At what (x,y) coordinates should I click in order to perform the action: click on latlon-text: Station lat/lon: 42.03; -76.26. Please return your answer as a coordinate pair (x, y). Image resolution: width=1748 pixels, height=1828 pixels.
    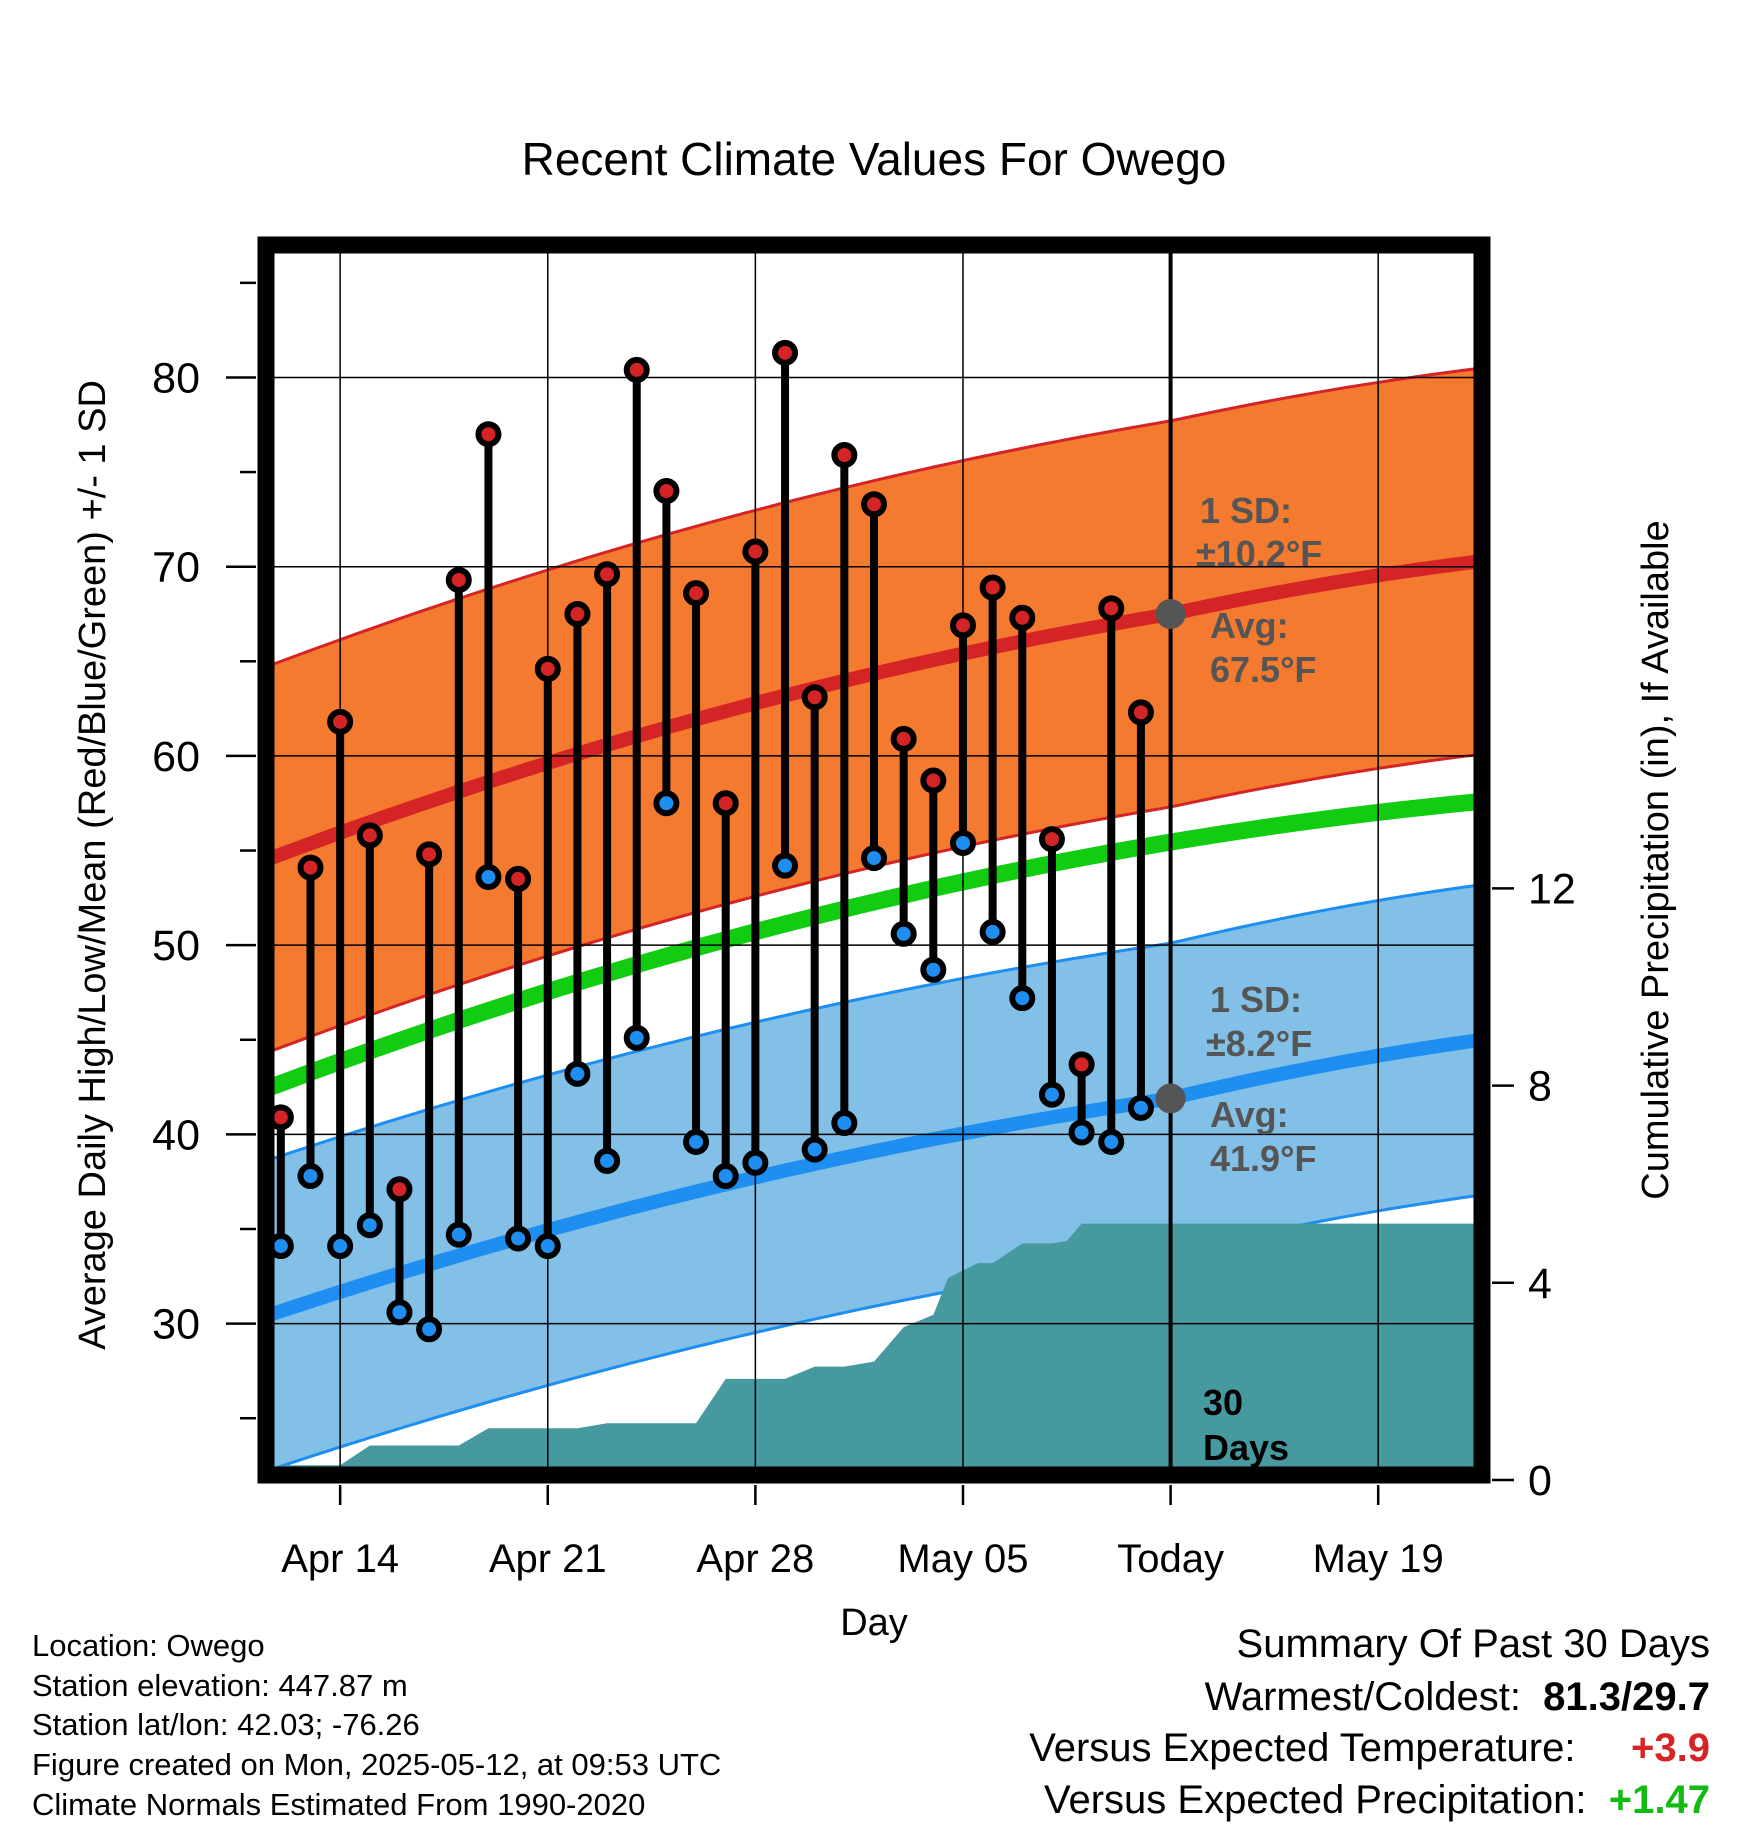
    Looking at the image, I should click on (226, 1724).